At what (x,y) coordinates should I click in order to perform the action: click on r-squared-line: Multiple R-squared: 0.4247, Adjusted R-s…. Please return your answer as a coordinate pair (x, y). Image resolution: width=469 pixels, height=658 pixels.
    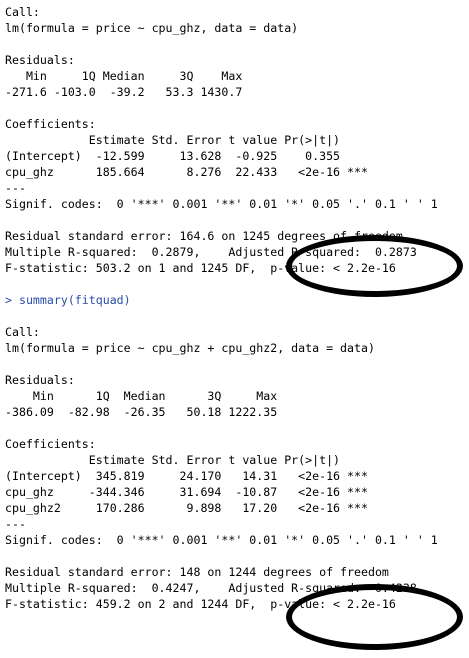
    Looking at the image, I should click on (211, 588).